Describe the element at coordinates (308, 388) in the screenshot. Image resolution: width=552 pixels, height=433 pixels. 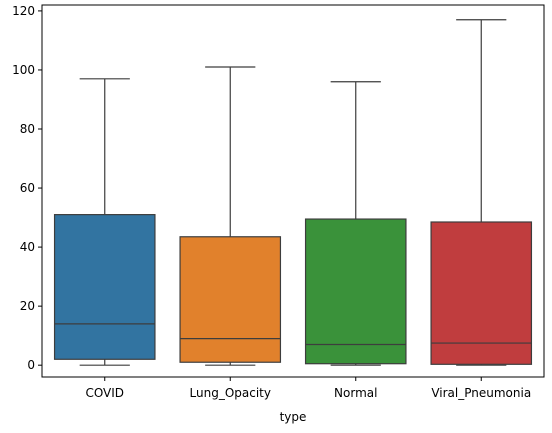
I see `x-axis: COVID Lung_Opacity Normal Viral_Pneumonia` at that location.